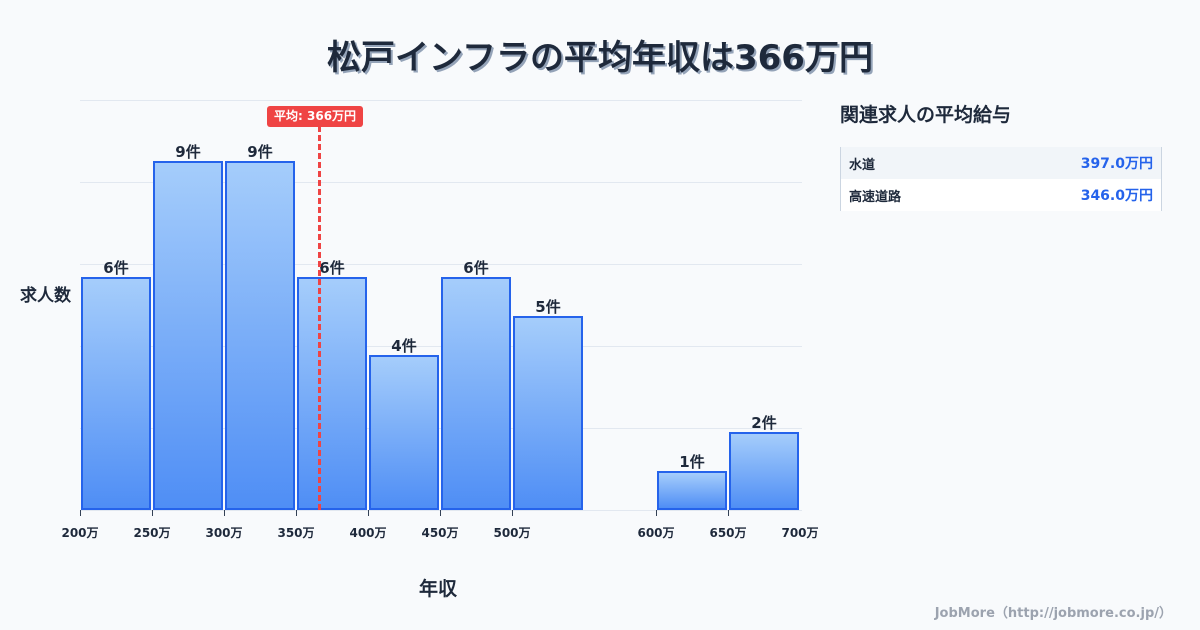 The height and width of the screenshot is (630, 1200). What do you see at coordinates (224, 533) in the screenshot?
I see `x-tick-label: 300万` at bounding box center [224, 533].